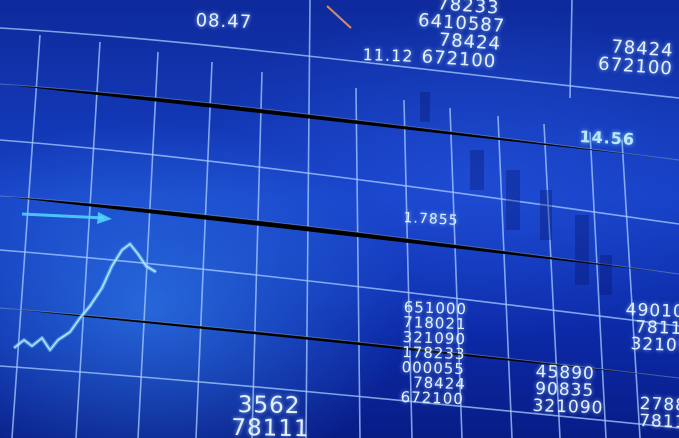 This screenshot has width=679, height=438. Describe the element at coordinates (339, 397) in the screenshot. I see `grid-line-horizontal` at that location.